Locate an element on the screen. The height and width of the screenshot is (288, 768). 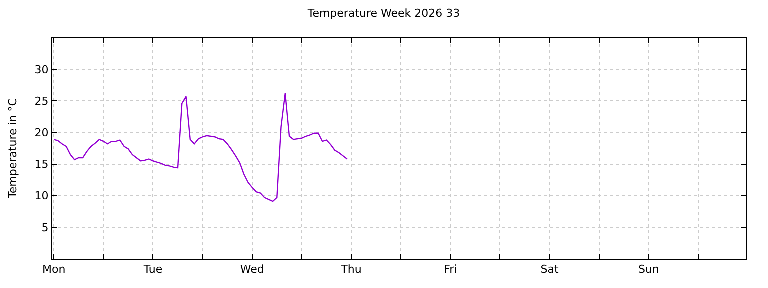
x-tick-label: Mon is located at coordinates (54, 269).